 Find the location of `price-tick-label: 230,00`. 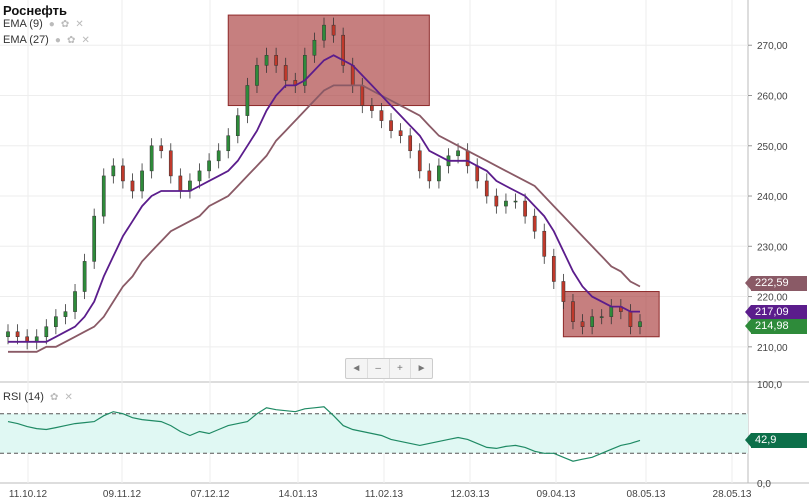

price-tick-label: 230,00 is located at coordinates (772, 247).